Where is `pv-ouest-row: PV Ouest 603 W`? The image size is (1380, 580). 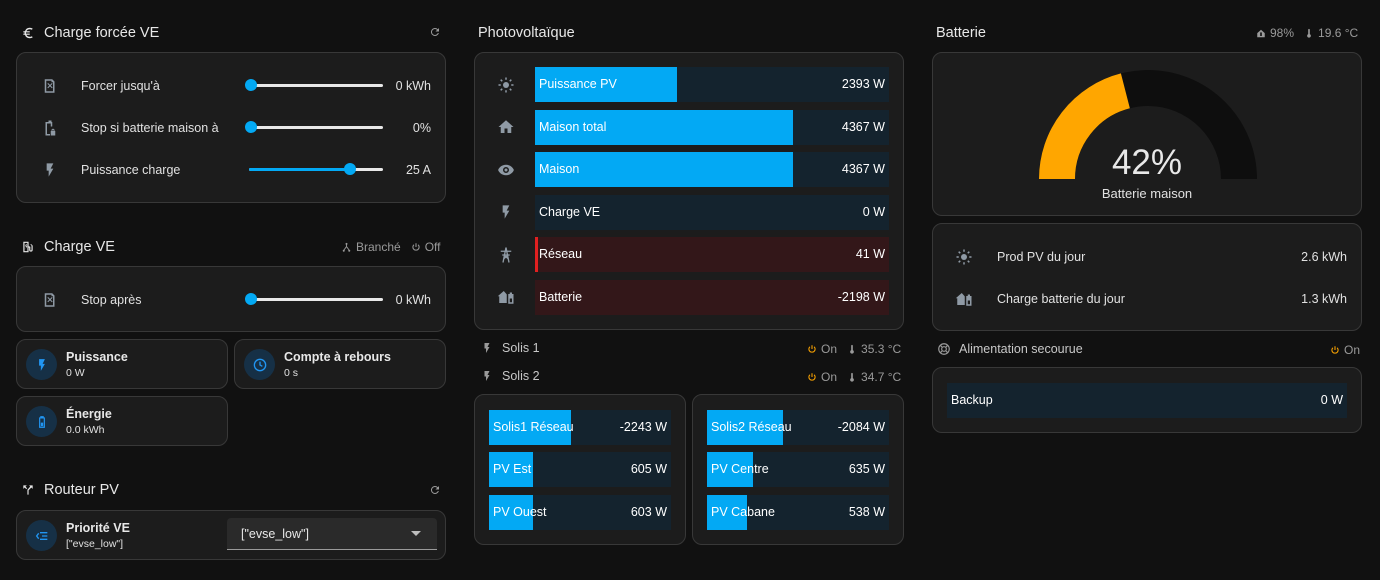 pv-ouest-row: PV Ouest 603 W is located at coordinates (580, 512).